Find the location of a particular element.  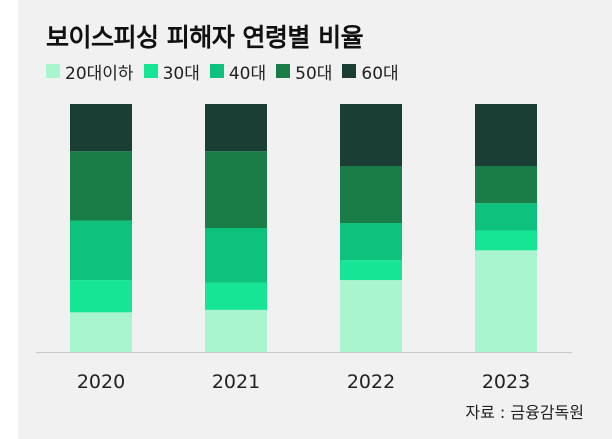

legend-label: 40대 is located at coordinates (247, 73).